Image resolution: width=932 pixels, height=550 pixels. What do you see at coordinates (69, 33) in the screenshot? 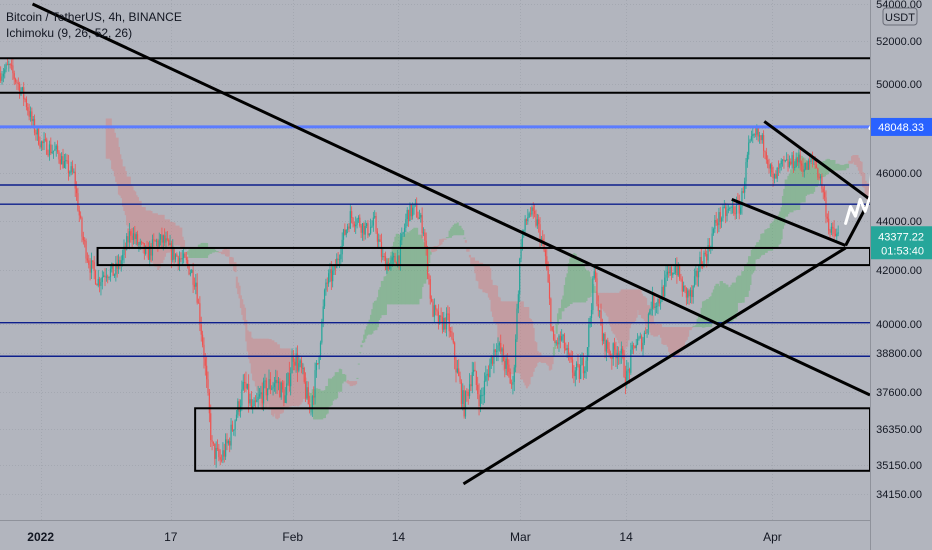
I see `indicator-title: Ichimoku (9, 26, 52, 26)` at bounding box center [69, 33].